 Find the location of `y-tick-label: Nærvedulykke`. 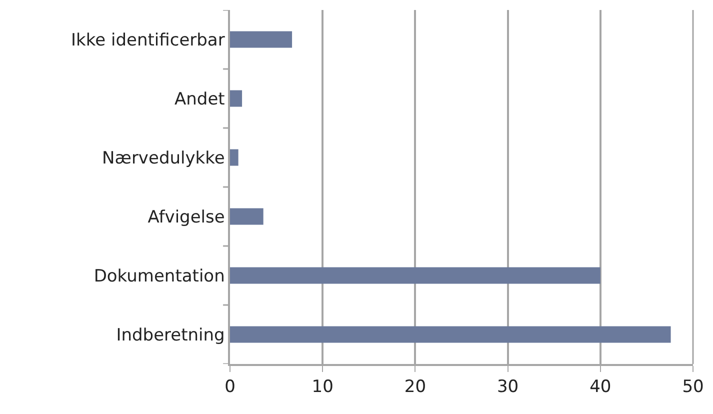

y-tick-label: Nærvedulykke is located at coordinates (163, 158).